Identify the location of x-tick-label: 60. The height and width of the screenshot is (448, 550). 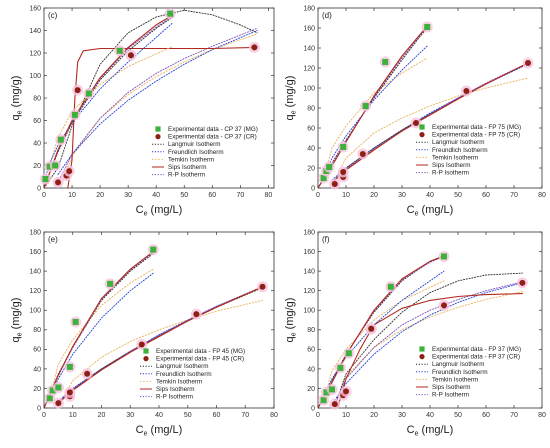
(212, 195).